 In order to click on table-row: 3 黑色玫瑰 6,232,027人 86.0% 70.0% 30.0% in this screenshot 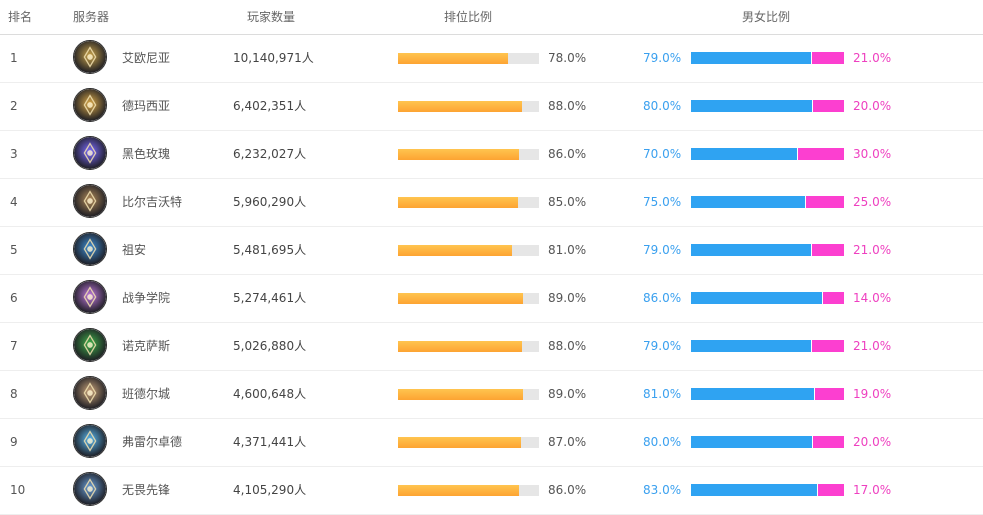, I will do `click(491, 154)`.